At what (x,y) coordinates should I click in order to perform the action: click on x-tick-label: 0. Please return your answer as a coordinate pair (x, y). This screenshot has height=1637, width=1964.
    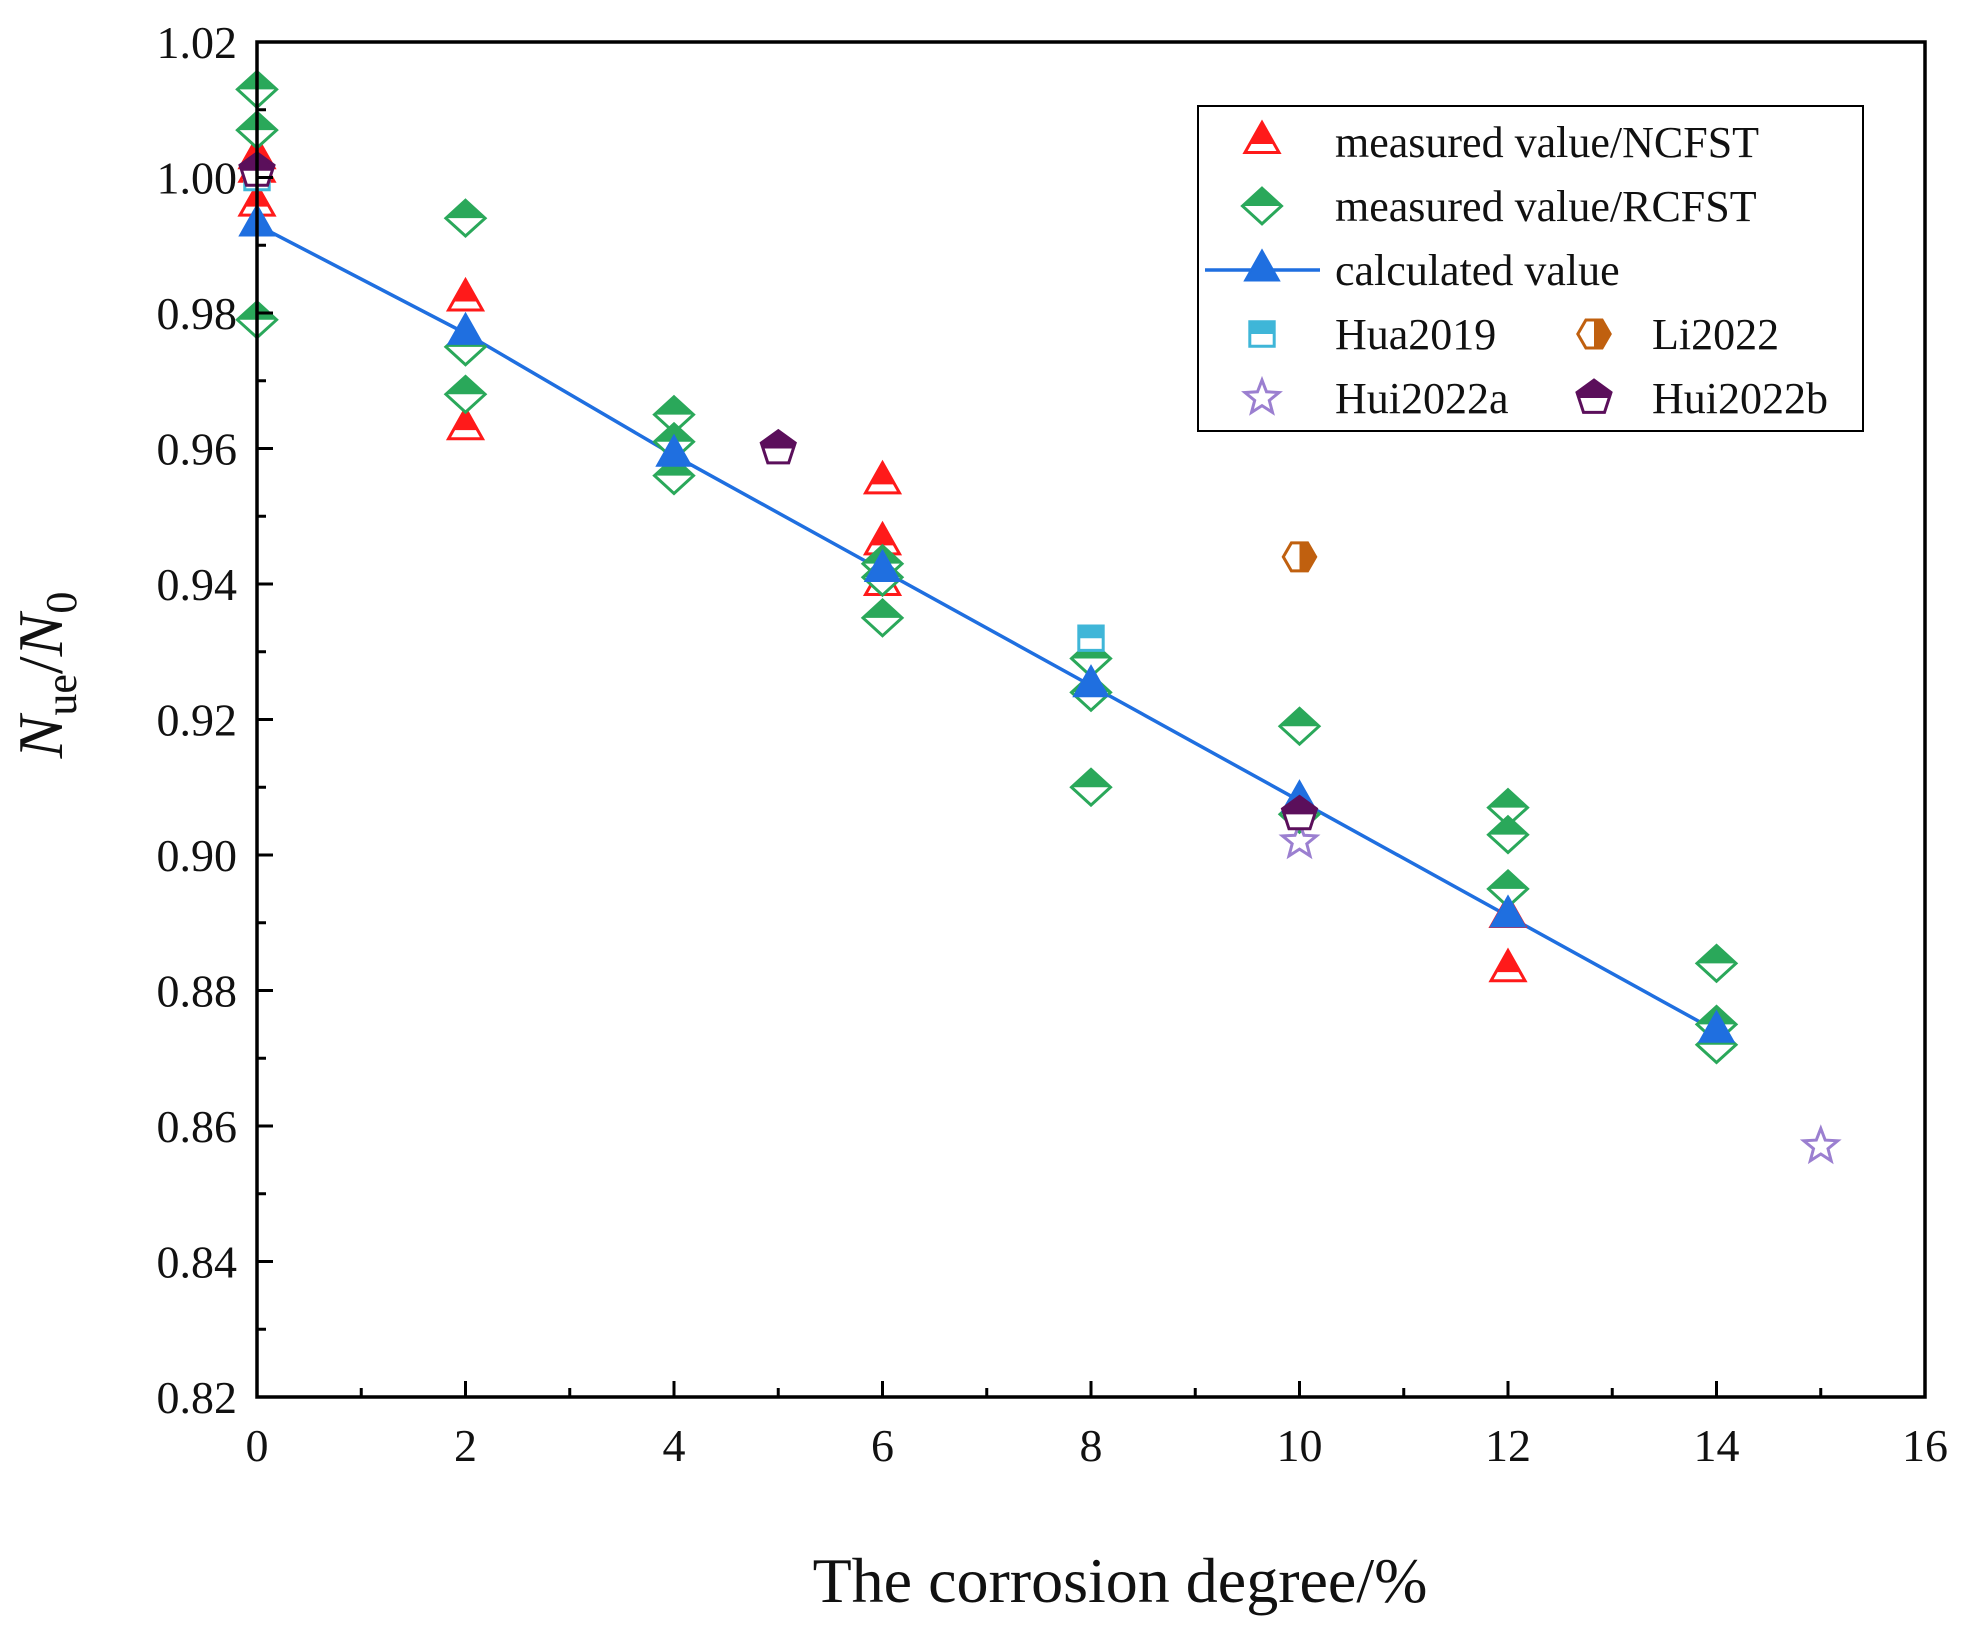
    Looking at the image, I should click on (257, 1445).